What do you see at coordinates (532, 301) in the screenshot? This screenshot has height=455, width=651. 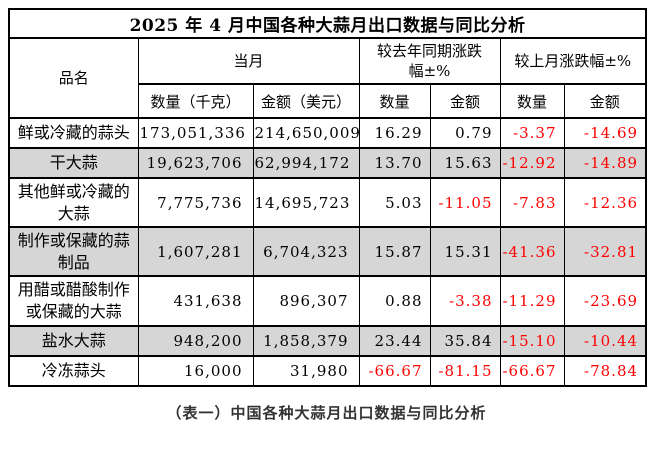 I see `mom-qty-cell: -11.29` at bounding box center [532, 301].